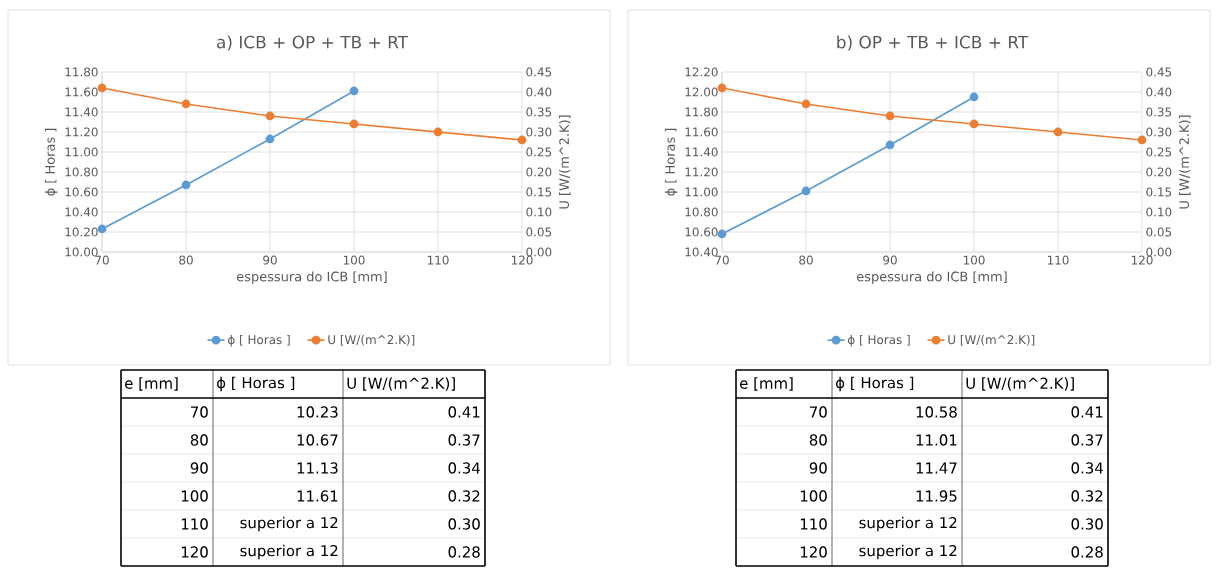  What do you see at coordinates (464, 496) in the screenshot?
I see `text: 0.32` at bounding box center [464, 496].